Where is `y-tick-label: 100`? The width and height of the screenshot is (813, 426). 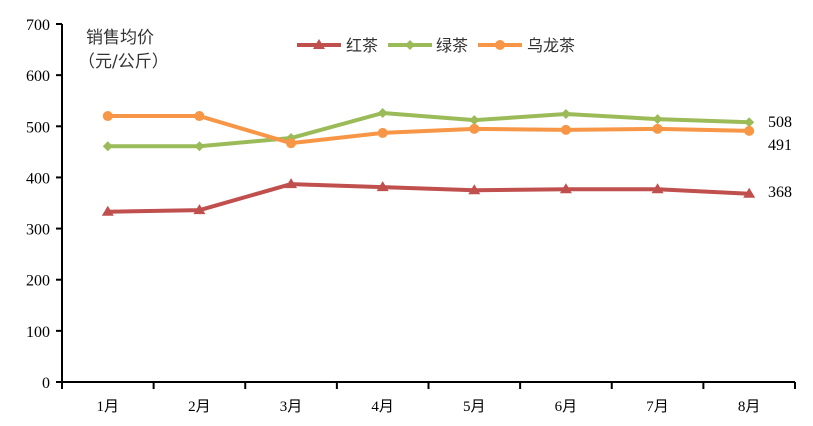 y-tick-label: 100 is located at coordinates (38, 332).